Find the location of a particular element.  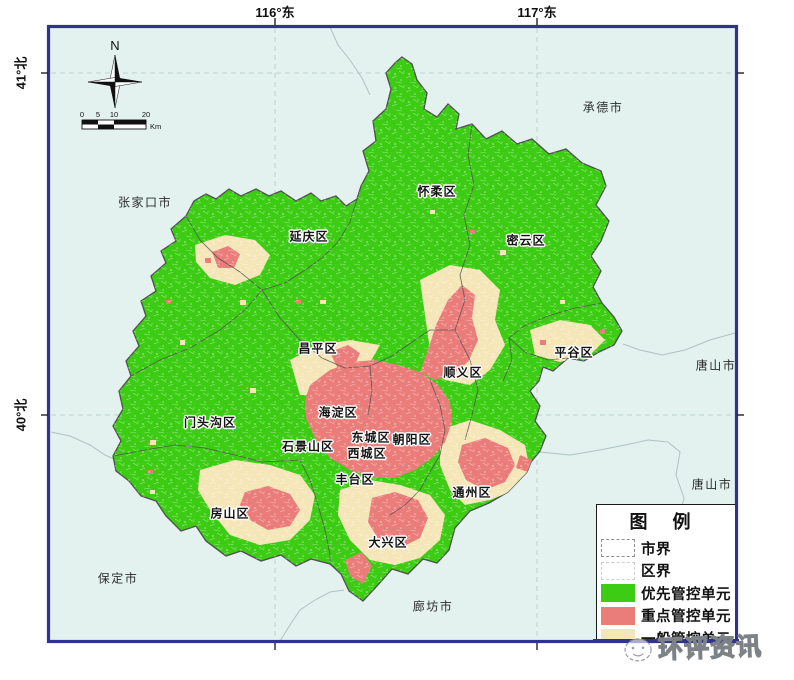

city-label-baoding: 保定市 is located at coordinates (118, 578).